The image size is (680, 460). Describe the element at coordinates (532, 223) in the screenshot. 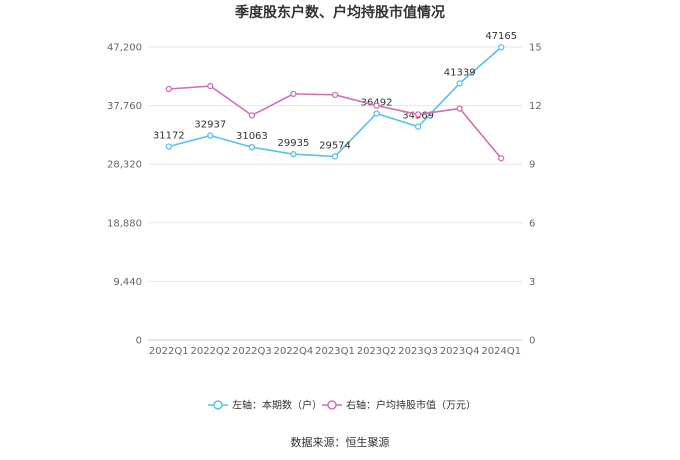

I see `right-axis-tick-label: 6` at that location.